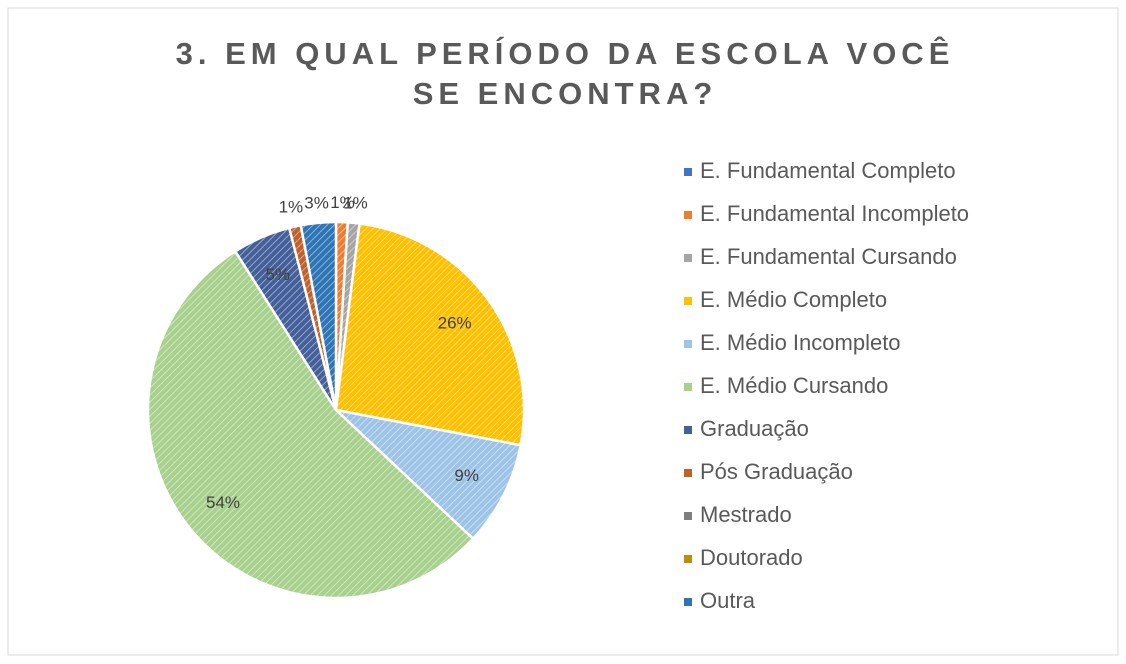 The height and width of the screenshot is (664, 1126). Describe the element at coordinates (793, 299) in the screenshot. I see `legend-label: E. Médio Completo` at that location.